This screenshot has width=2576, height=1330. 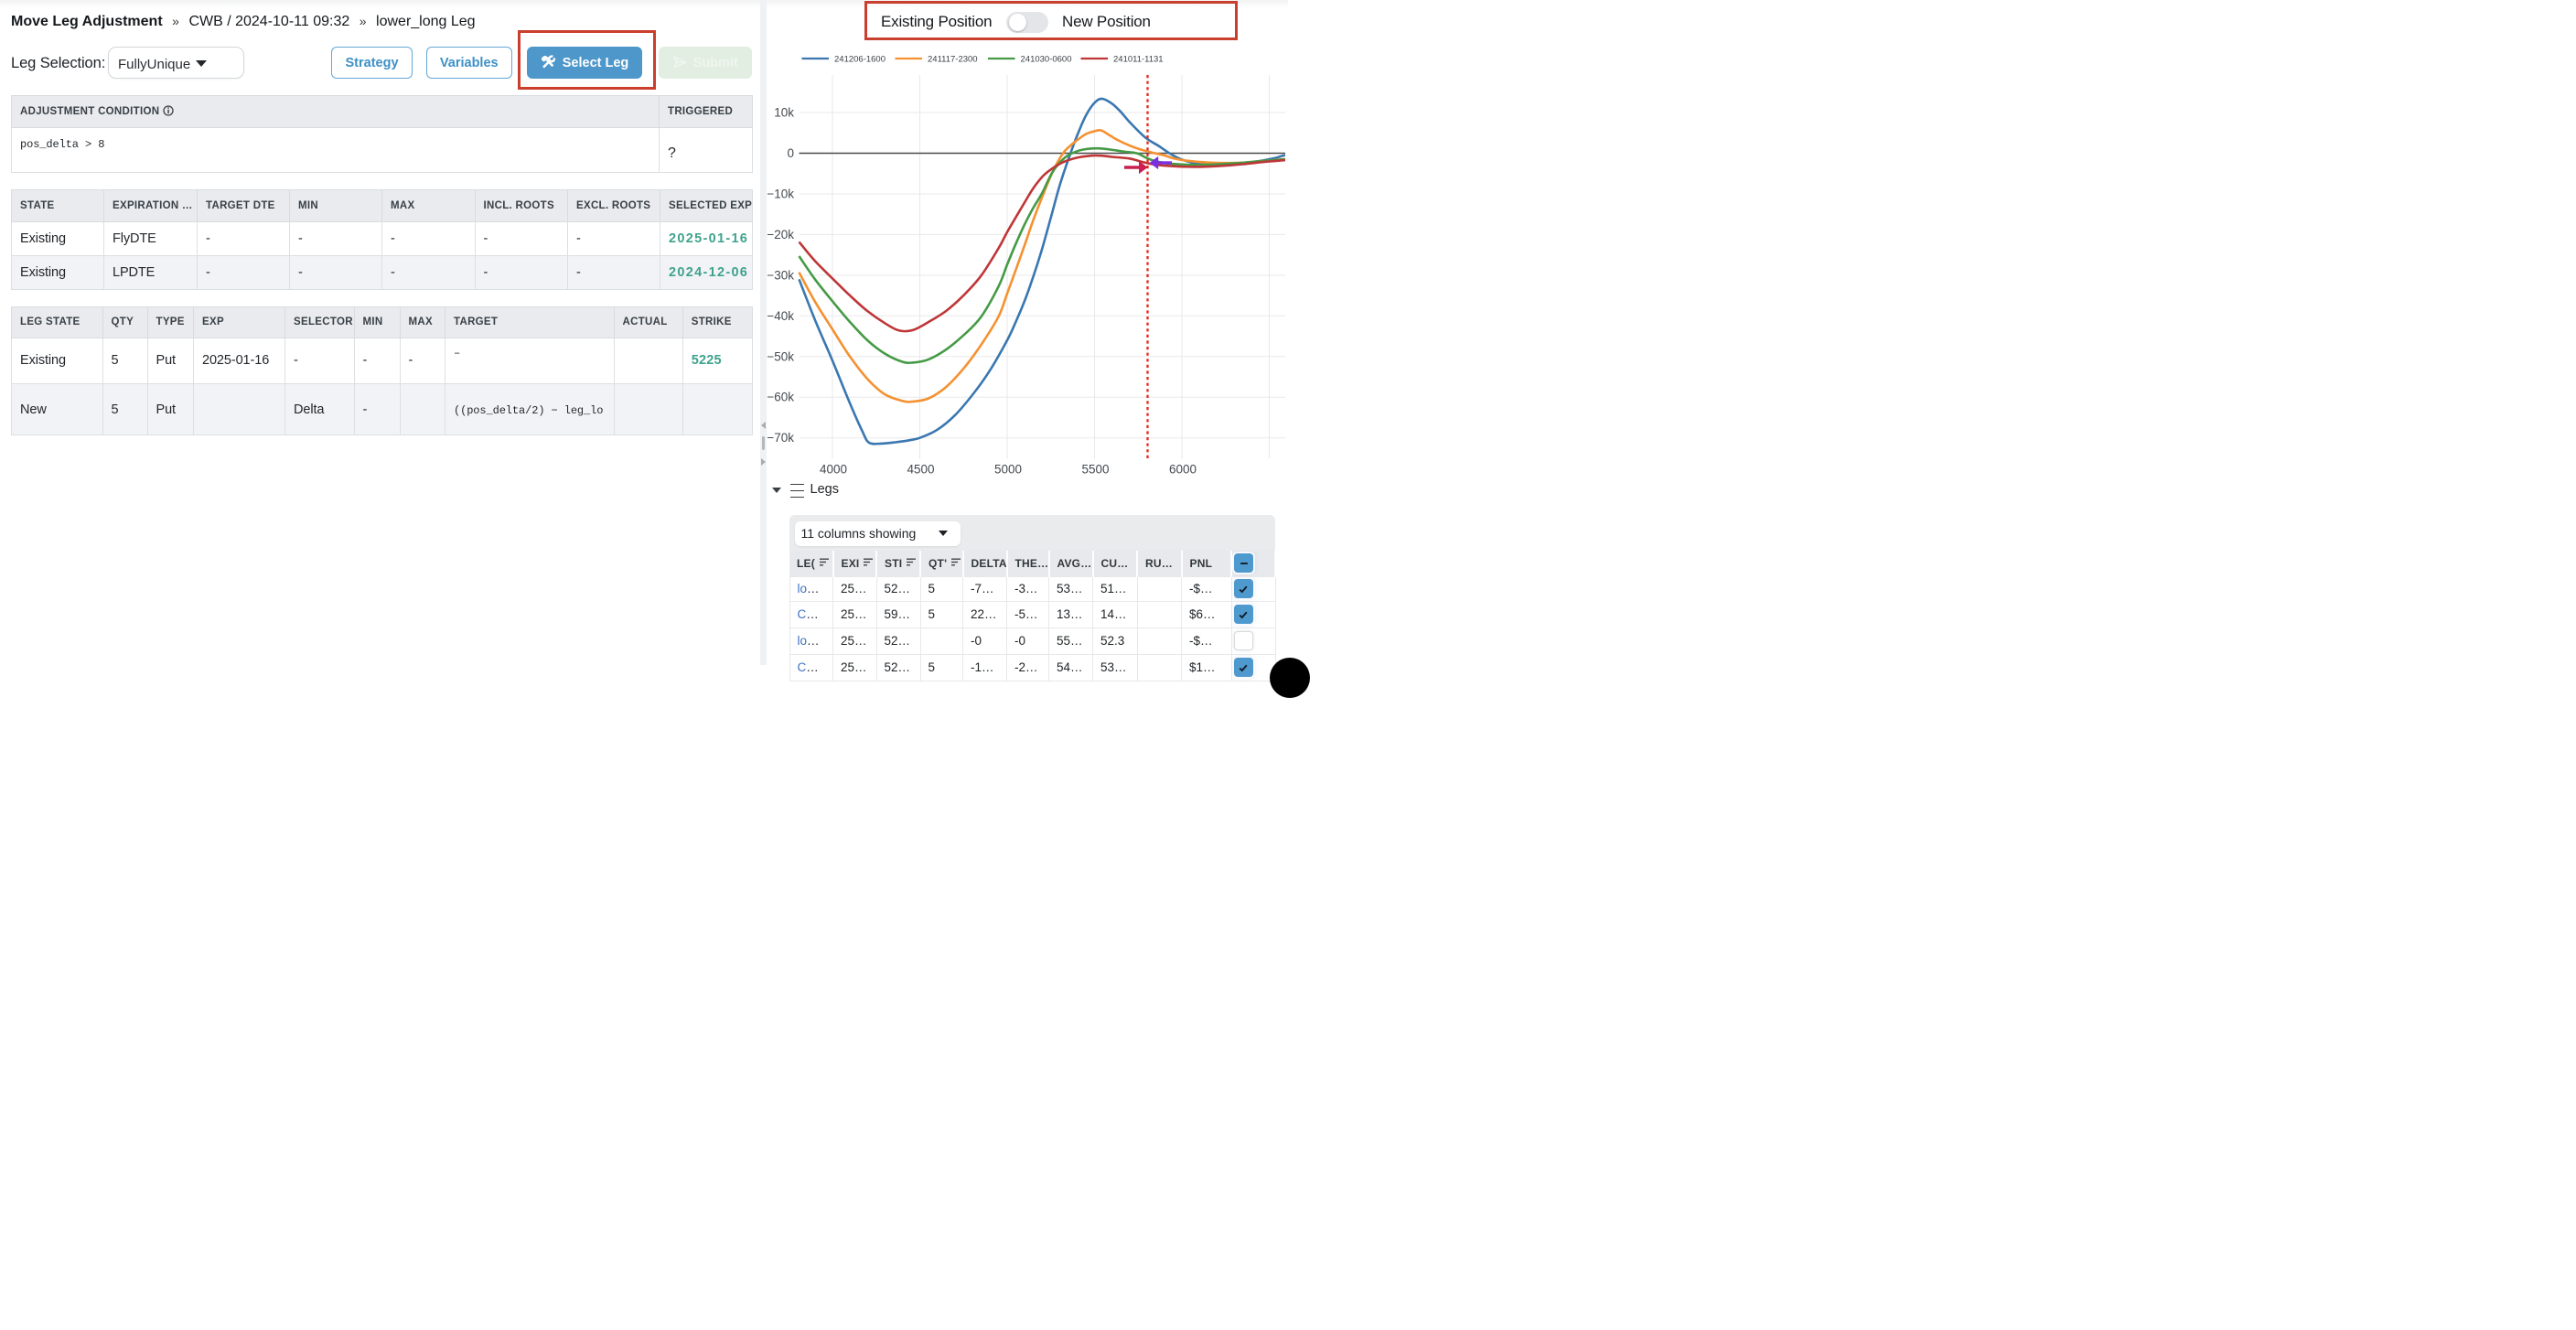 I want to click on svg-text: −20k, so click(x=781, y=234).